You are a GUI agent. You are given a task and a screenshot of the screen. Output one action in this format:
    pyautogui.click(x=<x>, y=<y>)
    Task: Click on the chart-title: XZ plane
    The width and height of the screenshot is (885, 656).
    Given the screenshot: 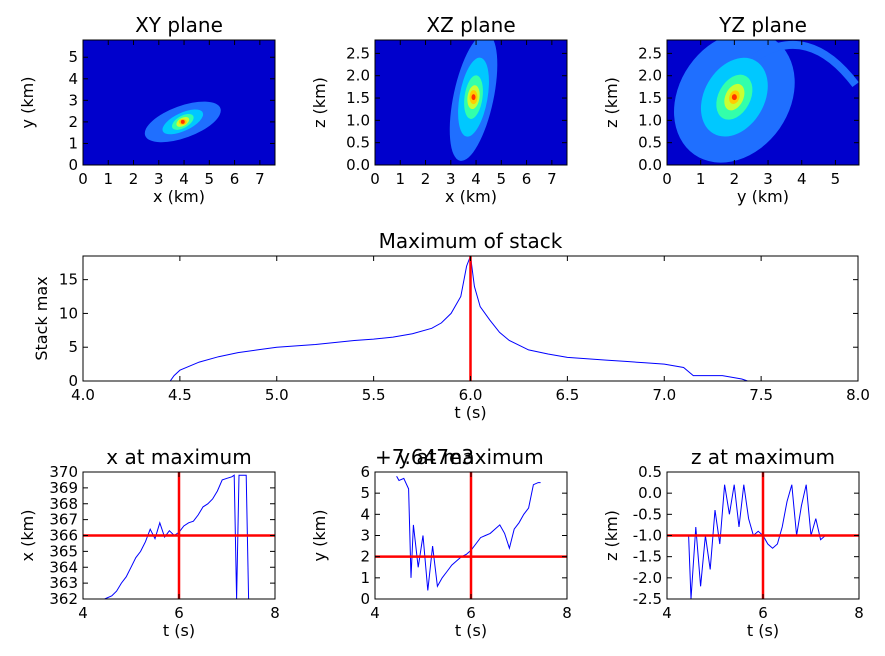 What is the action you would take?
    pyautogui.click(x=470, y=25)
    